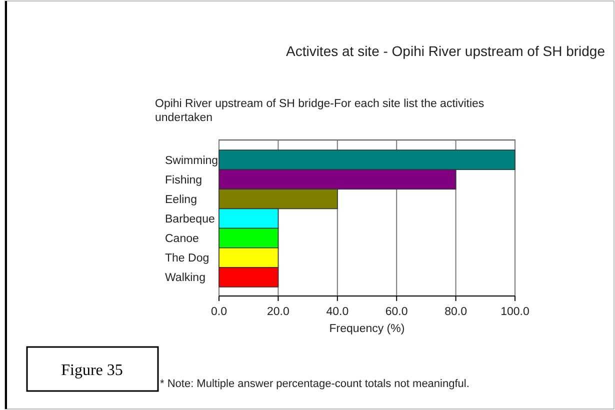 The width and height of the screenshot is (615, 410). What do you see at coordinates (92, 370) in the screenshot?
I see `caption: Figure 35` at bounding box center [92, 370].